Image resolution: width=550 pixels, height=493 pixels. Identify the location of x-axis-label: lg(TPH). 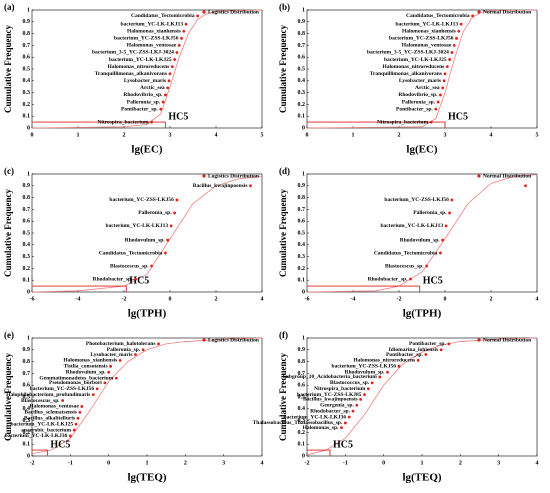
(147, 314).